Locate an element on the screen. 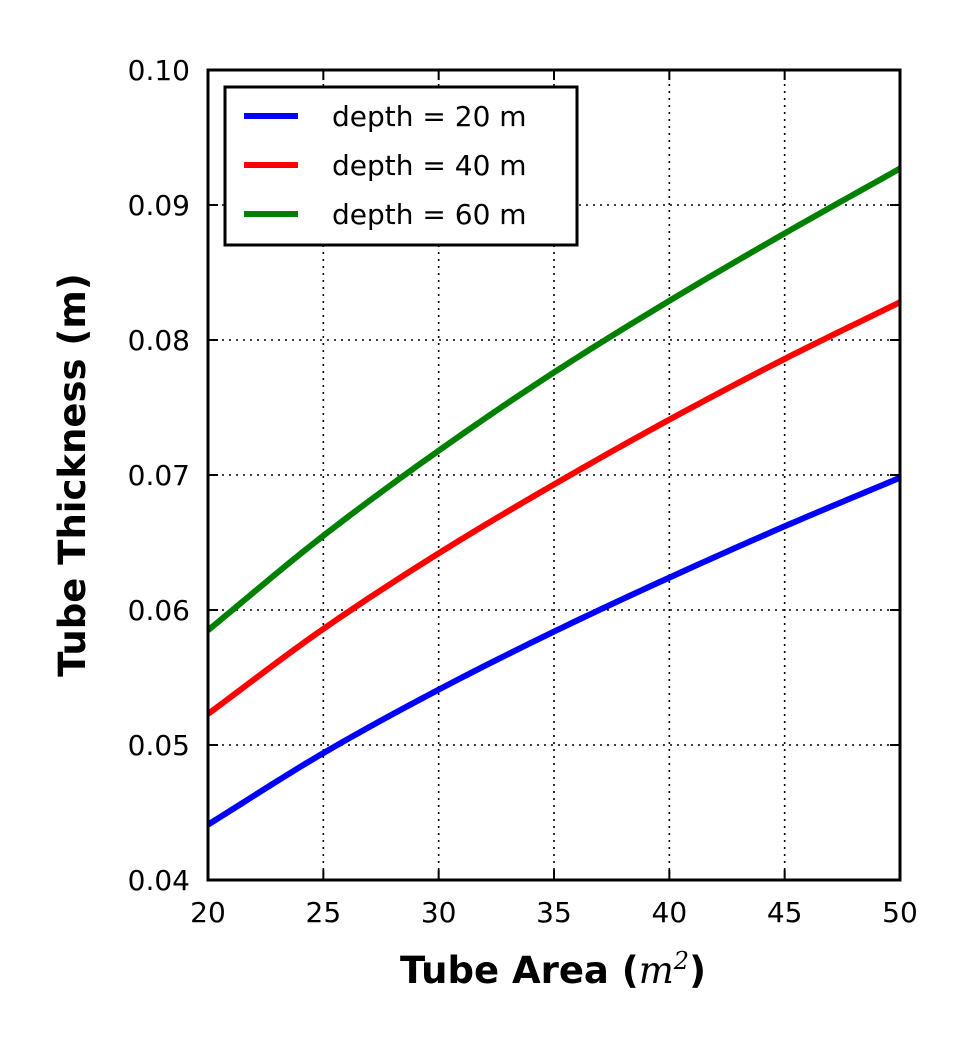 The width and height of the screenshot is (975, 1054). legend-label-1: depth = 20 m is located at coordinates (429, 116).